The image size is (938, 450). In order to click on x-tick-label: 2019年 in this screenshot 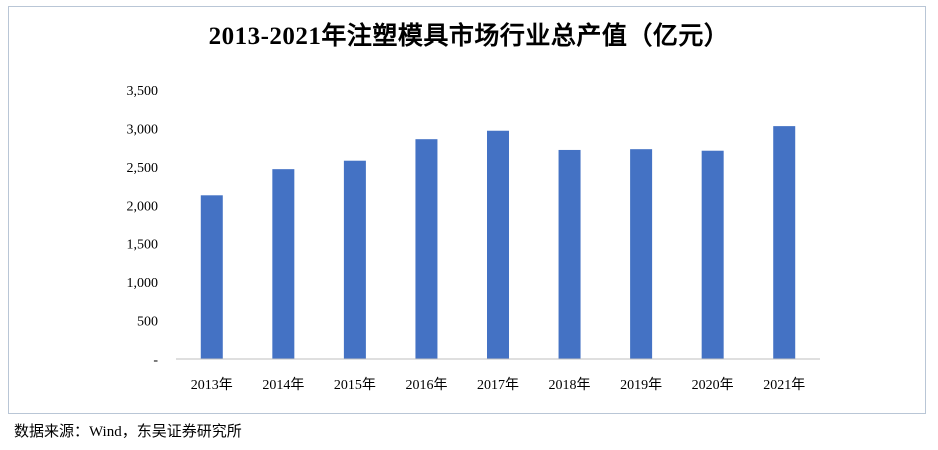, I will do `click(641, 385)`.